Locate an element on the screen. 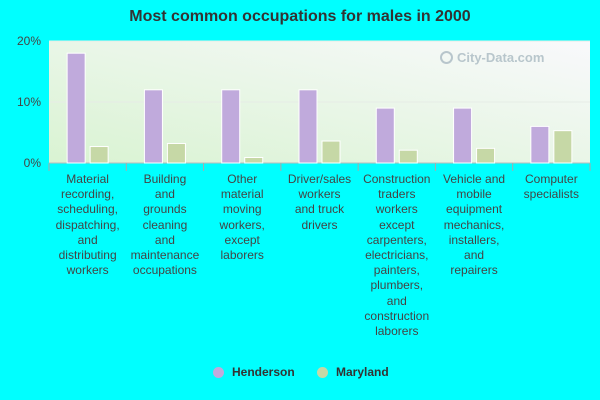 Image resolution: width=600 pixels, height=400 pixels. legend-item-maryland: Maryland is located at coordinates (353, 372).